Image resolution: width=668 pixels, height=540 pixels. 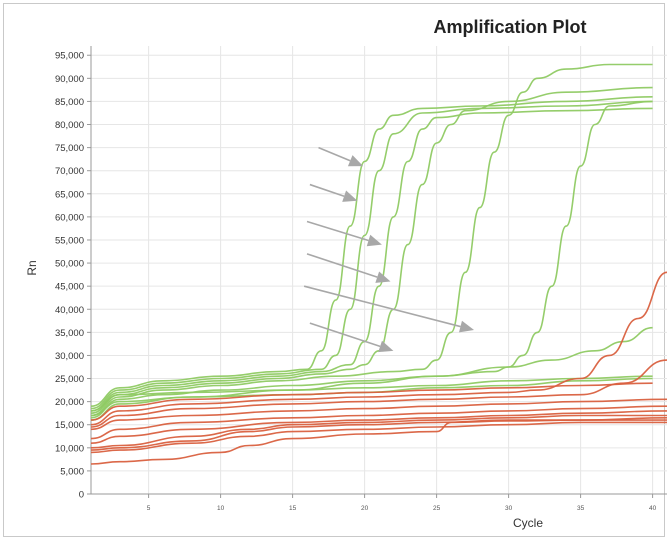 What do you see at coordinates (69, 333) in the screenshot?
I see `y-tick-label: 35,000` at bounding box center [69, 333].